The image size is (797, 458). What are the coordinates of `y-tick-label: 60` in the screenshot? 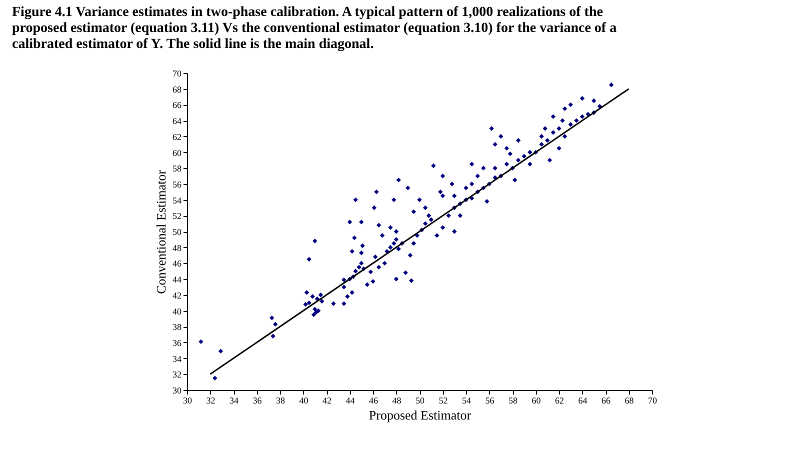 It's located at (177, 153).